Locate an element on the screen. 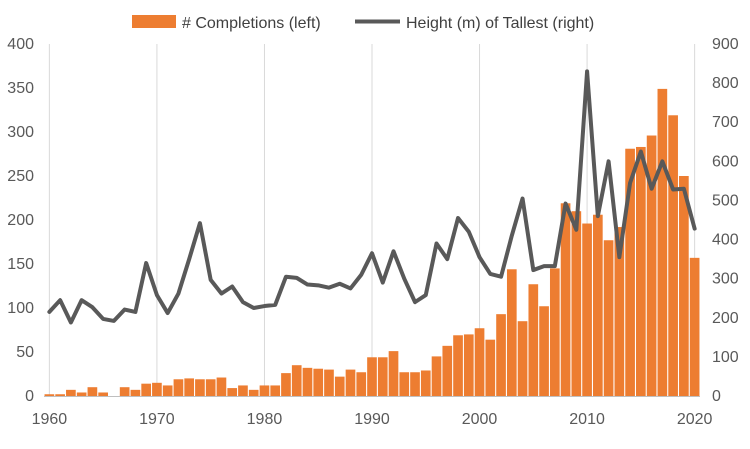 Image resolution: width=750 pixels, height=449 pixels. right-tick-700: 700 is located at coordinates (725, 122).